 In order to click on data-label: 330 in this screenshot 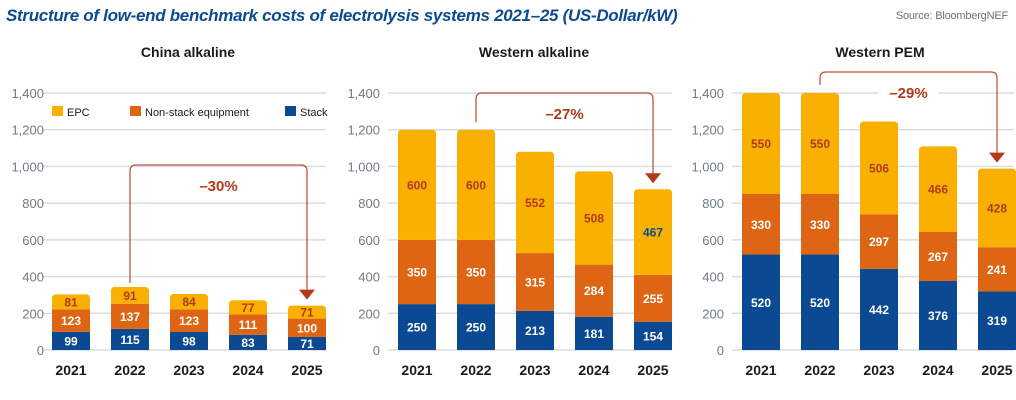, I will do `click(820, 225)`.